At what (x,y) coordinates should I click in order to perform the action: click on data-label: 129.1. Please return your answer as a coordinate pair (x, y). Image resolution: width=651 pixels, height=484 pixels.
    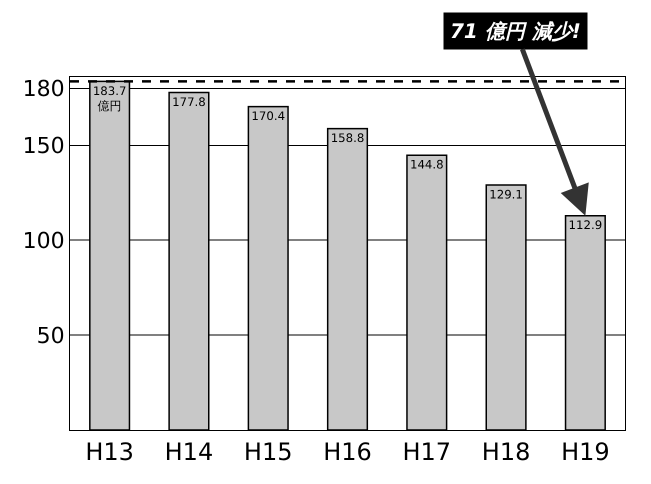
    Looking at the image, I should click on (506, 194).